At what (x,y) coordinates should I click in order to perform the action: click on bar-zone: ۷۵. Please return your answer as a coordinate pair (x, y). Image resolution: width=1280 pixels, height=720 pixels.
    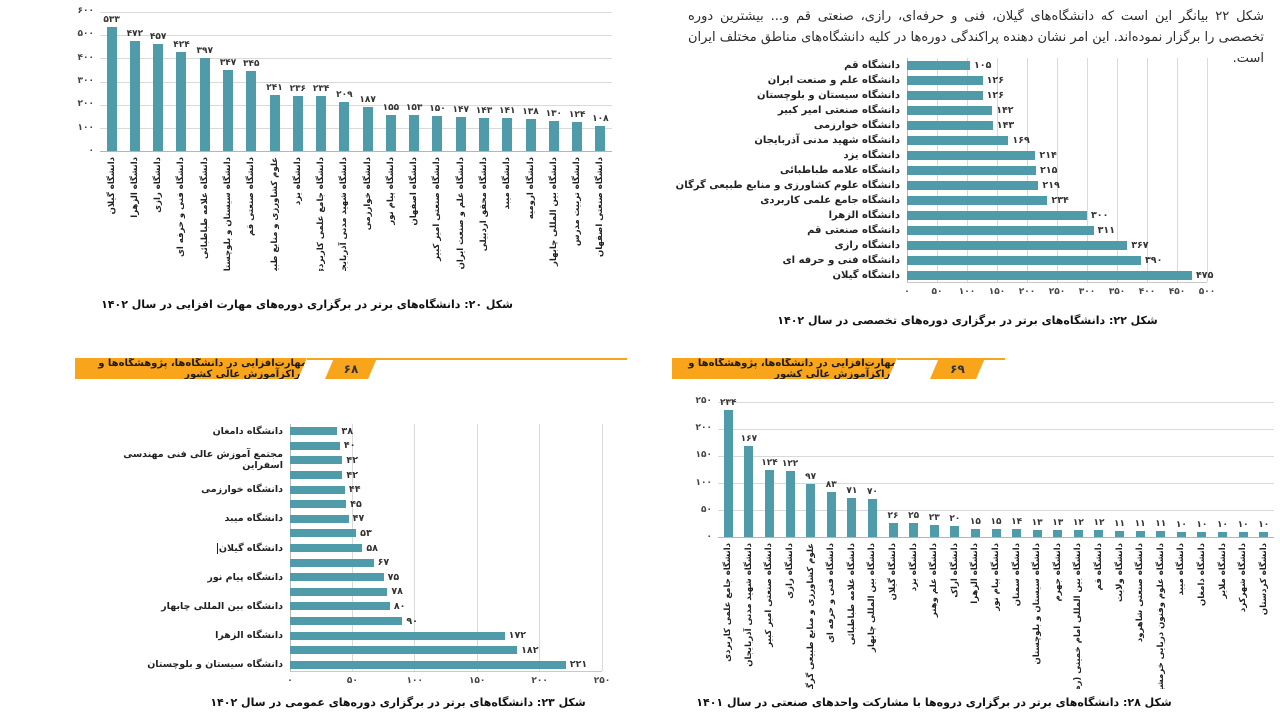
    Looking at the image, I should click on (344, 577).